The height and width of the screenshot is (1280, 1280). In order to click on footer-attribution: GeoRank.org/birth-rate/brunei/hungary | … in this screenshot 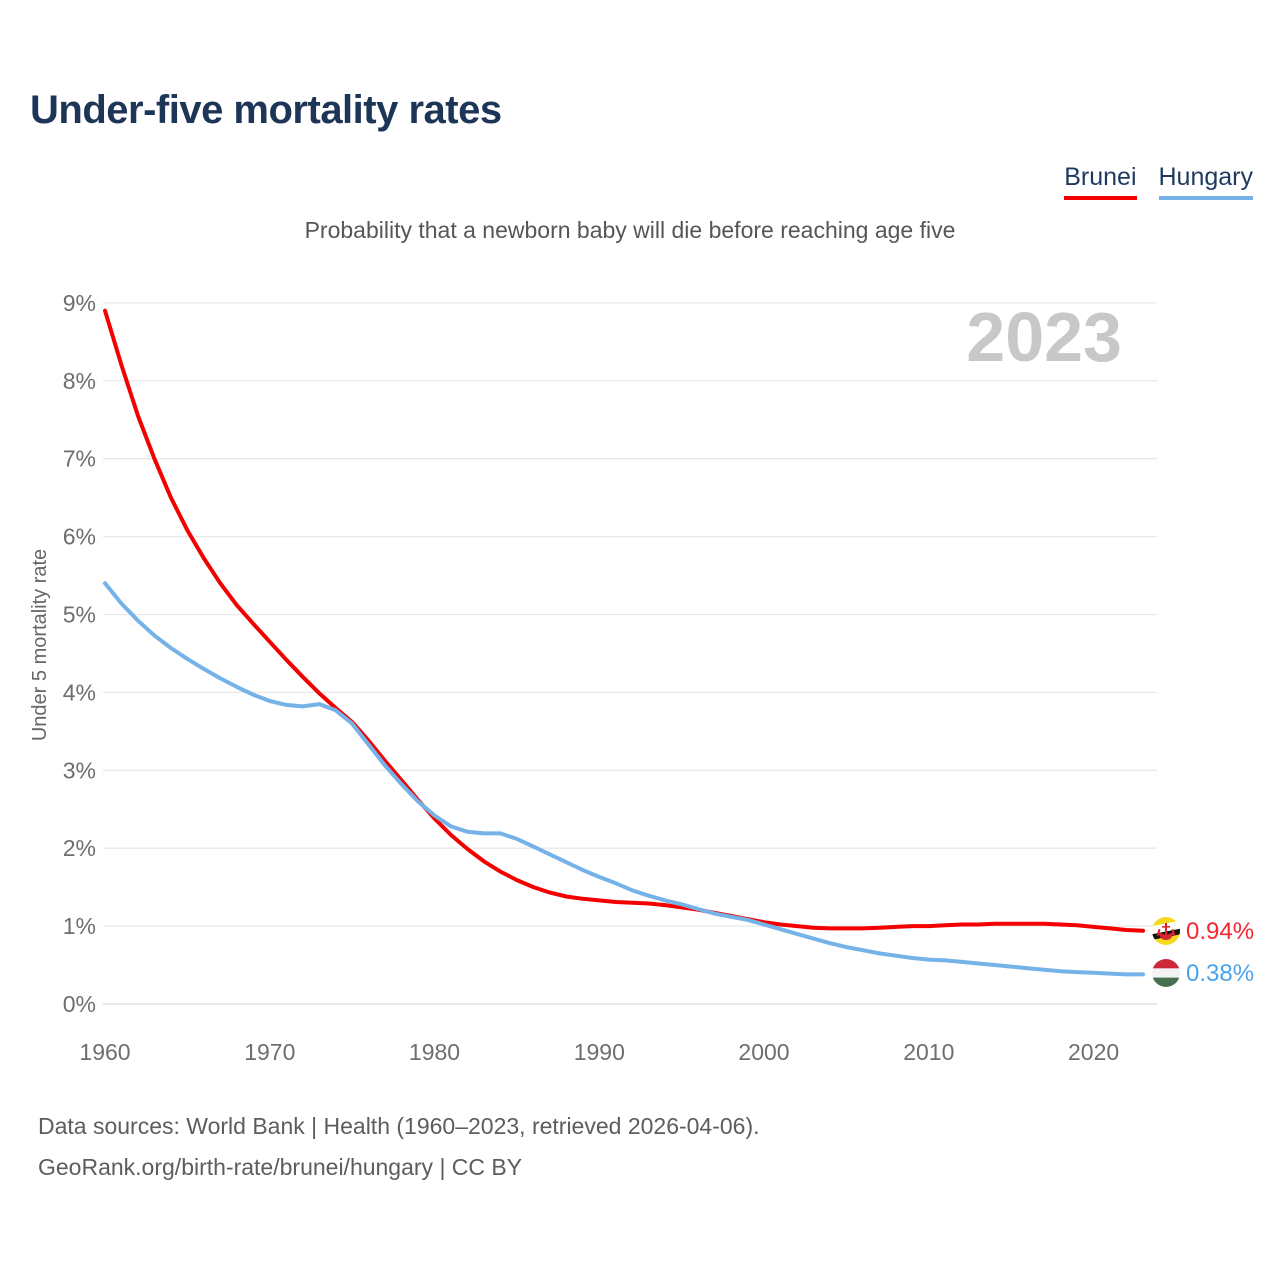, I will do `click(280, 1167)`.